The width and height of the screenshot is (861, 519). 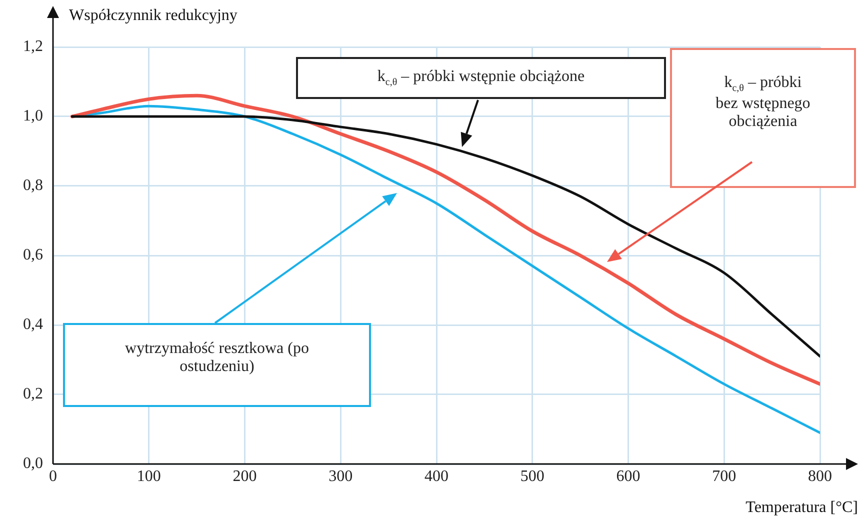 I want to click on x-tick-label: 300, so click(x=340, y=476).